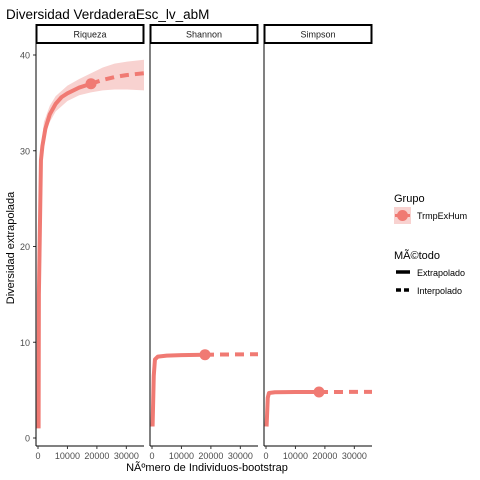 This screenshot has height=480, width=480. Describe the element at coordinates (441, 273) in the screenshot. I see `legend-method-item-extrapolado: Extrapolado` at that location.